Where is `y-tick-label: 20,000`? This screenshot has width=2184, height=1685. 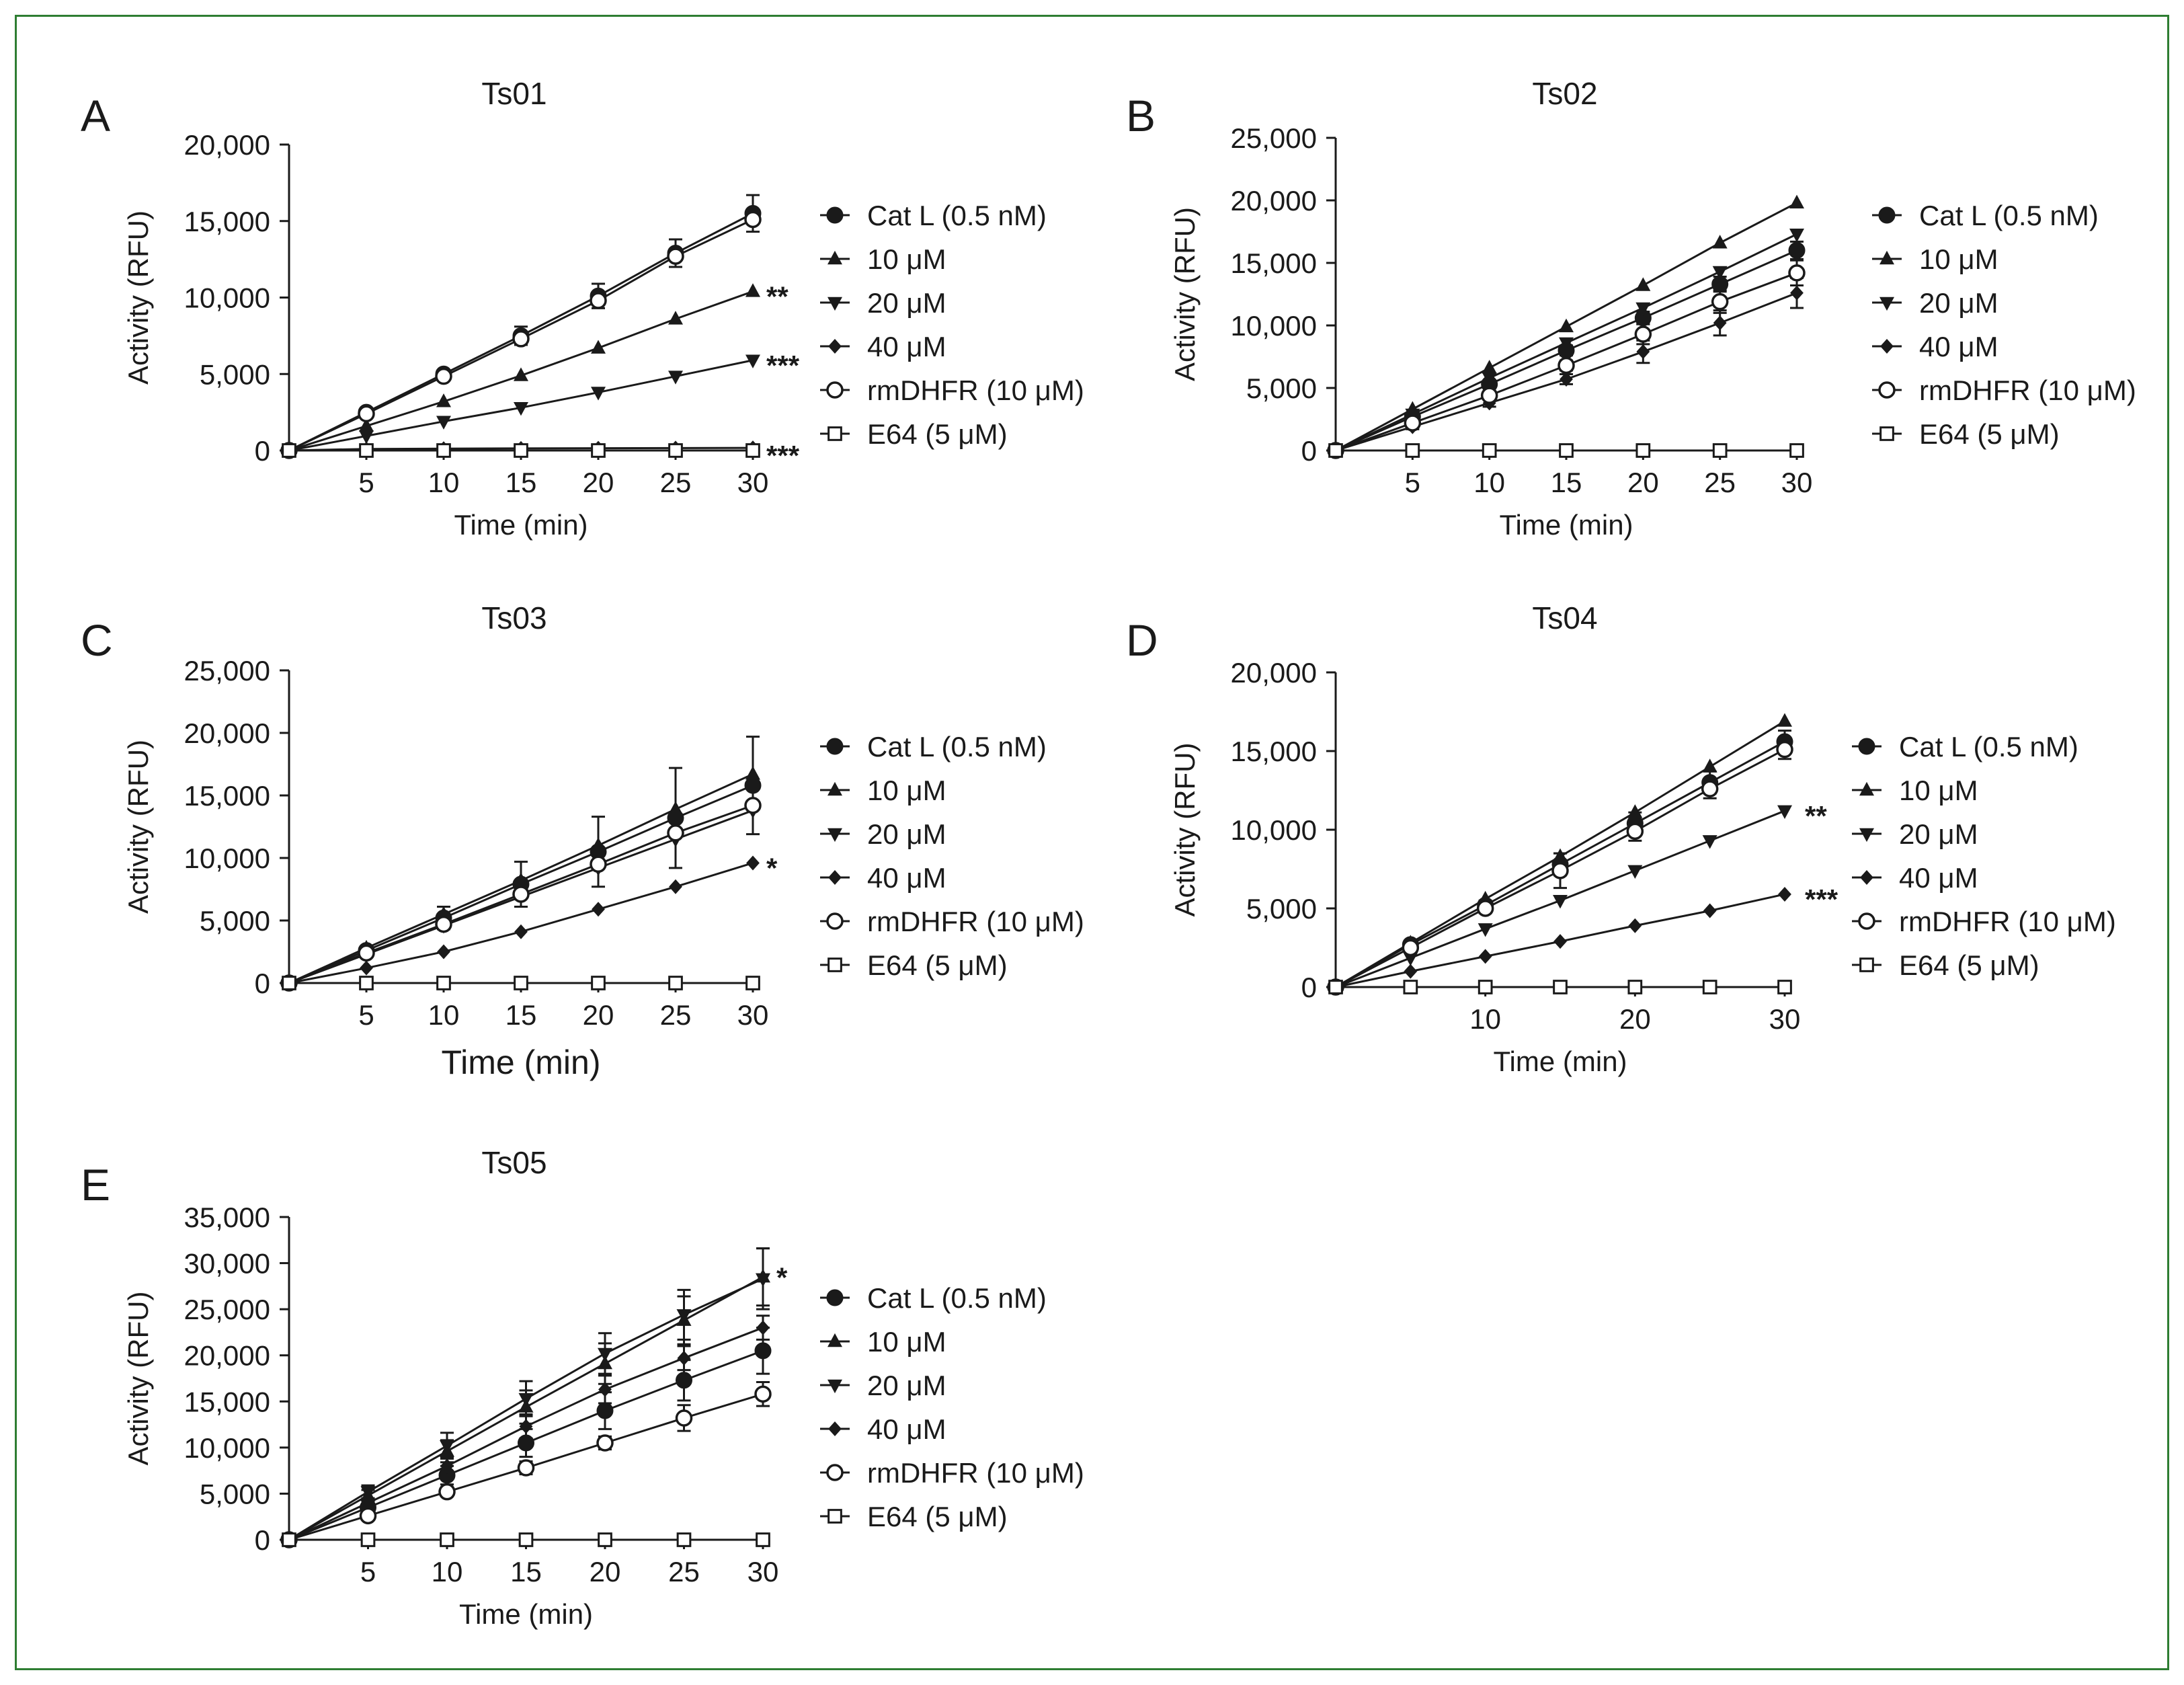
y-tick-label: 20,000 is located at coordinates (227, 145).